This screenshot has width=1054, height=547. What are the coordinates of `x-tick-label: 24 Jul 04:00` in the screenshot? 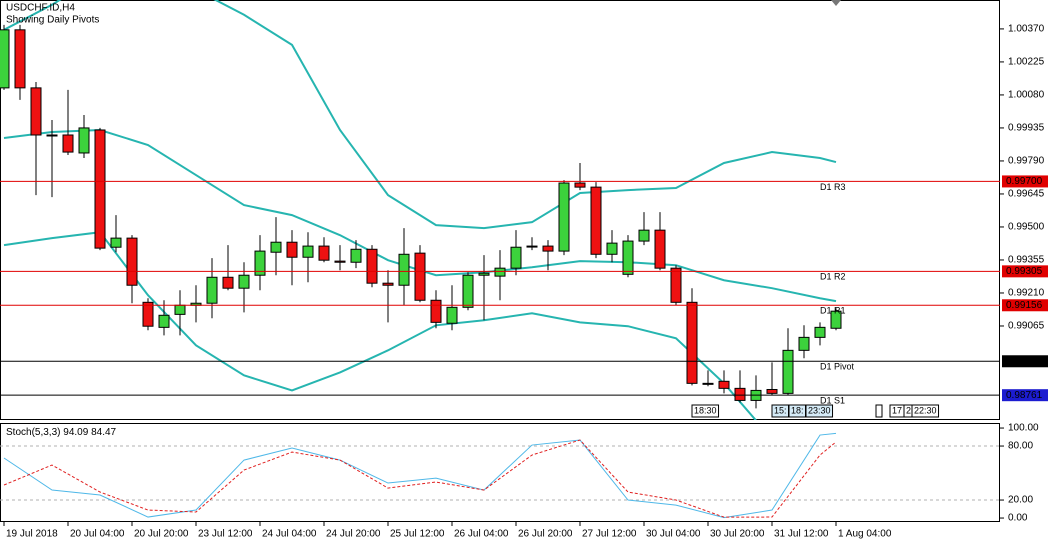 It's located at (289, 534).